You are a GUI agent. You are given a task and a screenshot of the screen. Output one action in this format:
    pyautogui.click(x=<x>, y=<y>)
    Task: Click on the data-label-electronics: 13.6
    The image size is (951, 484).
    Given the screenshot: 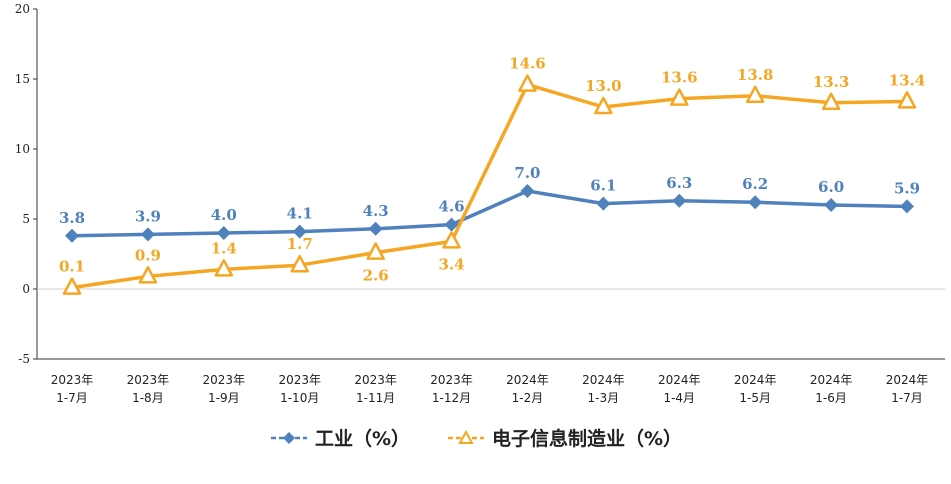 What is the action you would take?
    pyautogui.click(x=679, y=78)
    